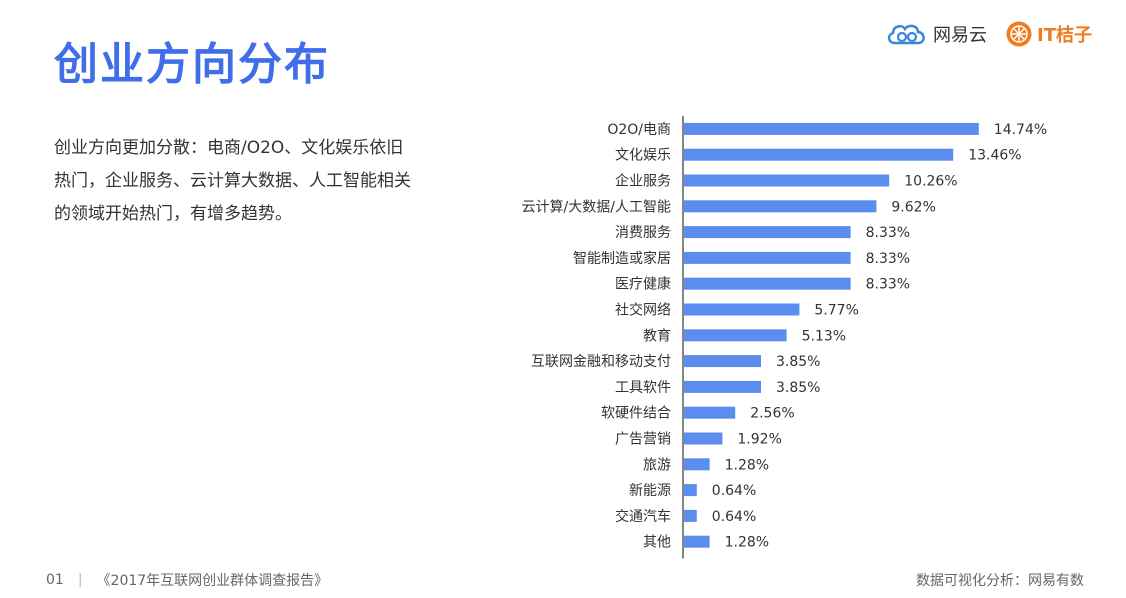 The width and height of the screenshot is (1126, 598). What do you see at coordinates (212, 581) in the screenshot?
I see `report-title: 《2017年互联网创业群体调查报告》` at bounding box center [212, 581].